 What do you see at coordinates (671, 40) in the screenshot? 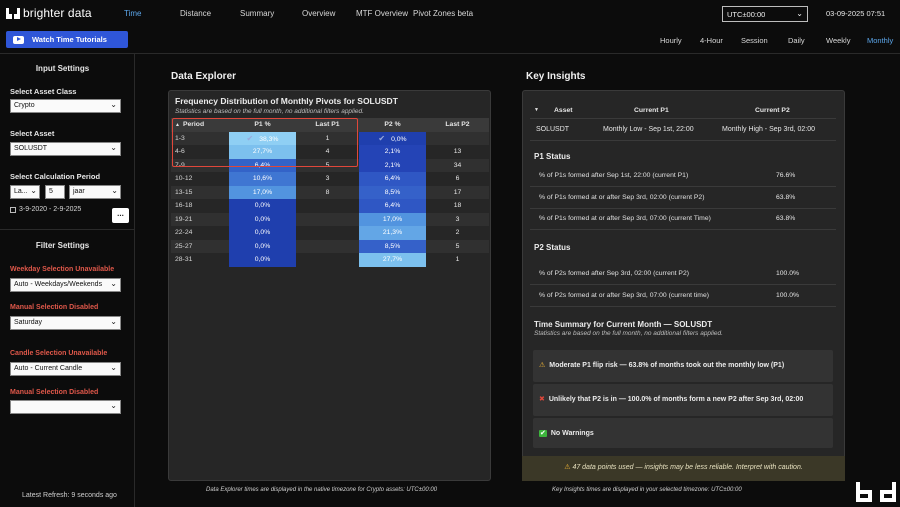
I see `timeframe-hourly: Hourly` at bounding box center [671, 40].